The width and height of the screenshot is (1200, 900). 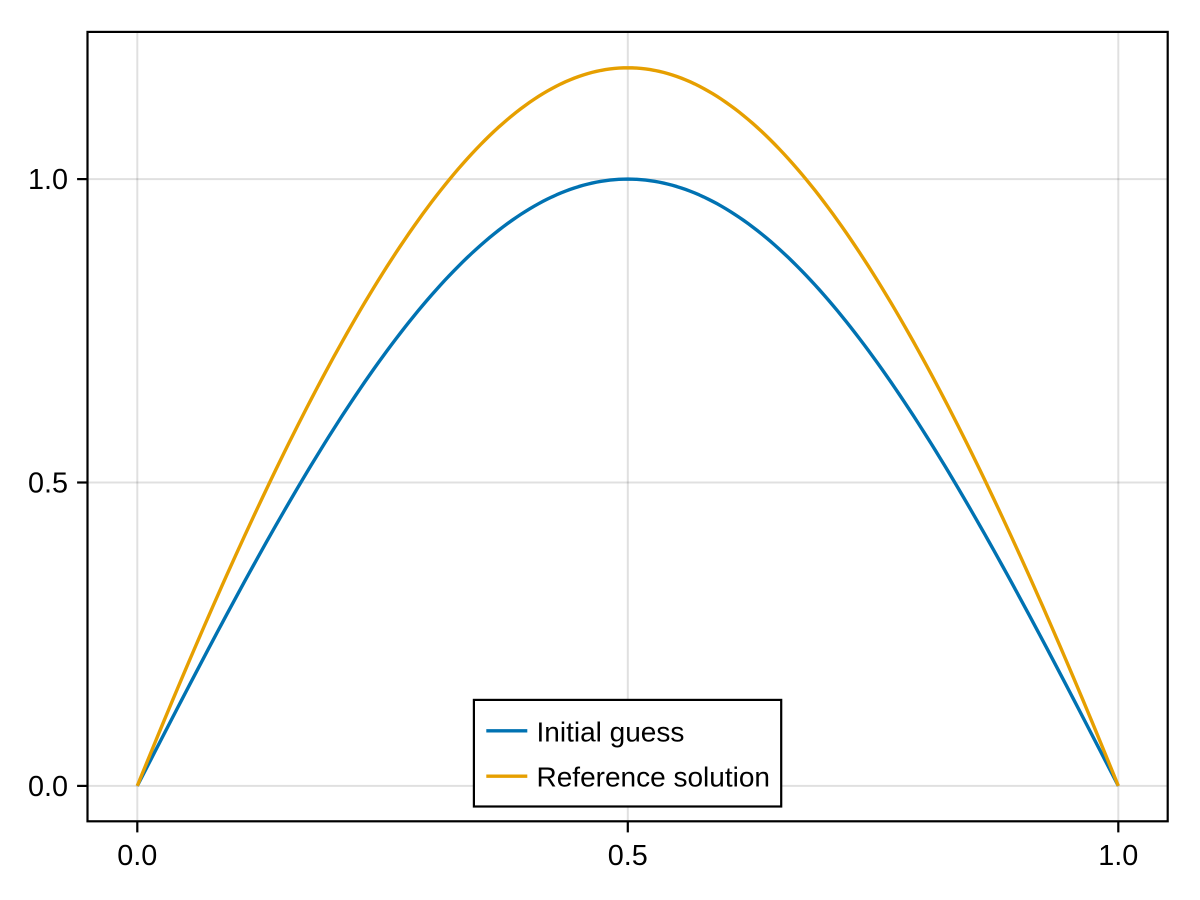 What do you see at coordinates (653, 777) in the screenshot?
I see `svg-text: Reference solution` at bounding box center [653, 777].